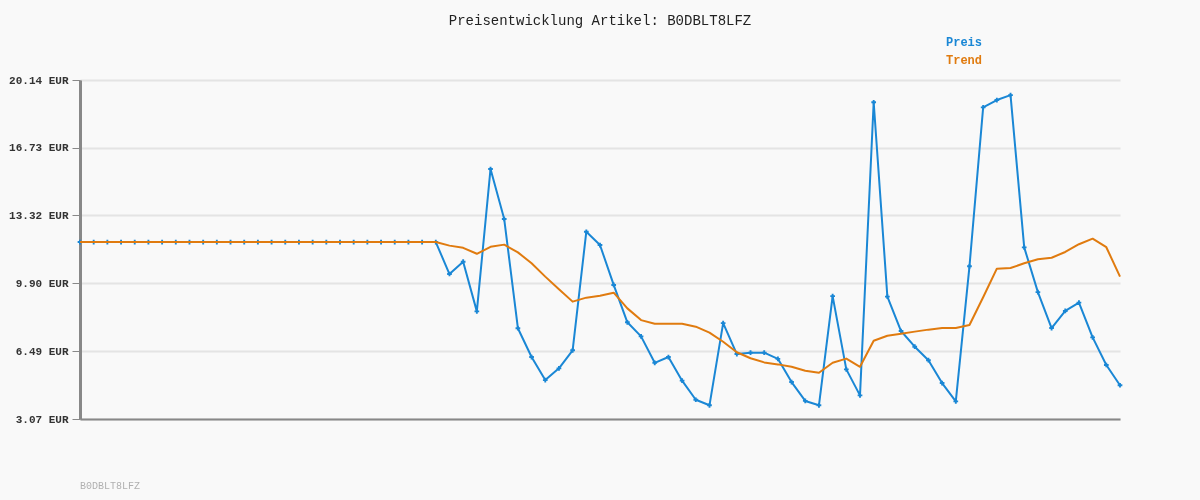  I want to click on y-tick-label: 13.32 EUR, so click(39, 215).